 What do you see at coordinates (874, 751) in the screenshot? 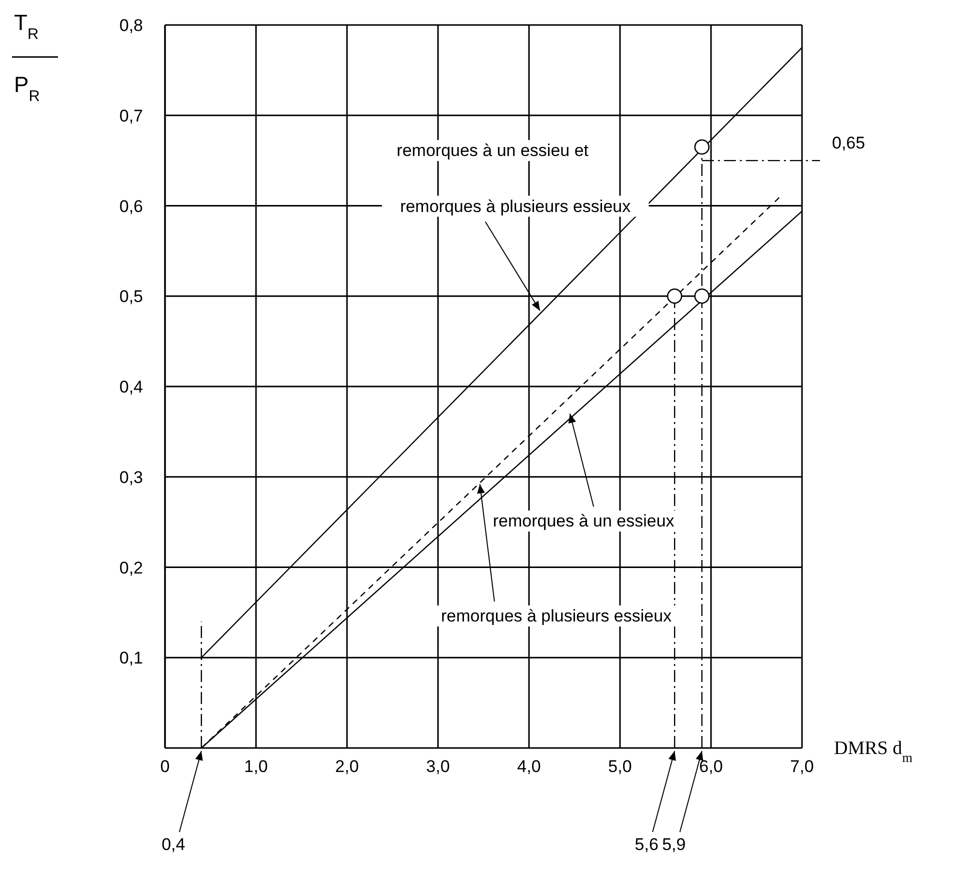
I see `x-axis-title: DMRS d$_{m}$` at bounding box center [874, 751].